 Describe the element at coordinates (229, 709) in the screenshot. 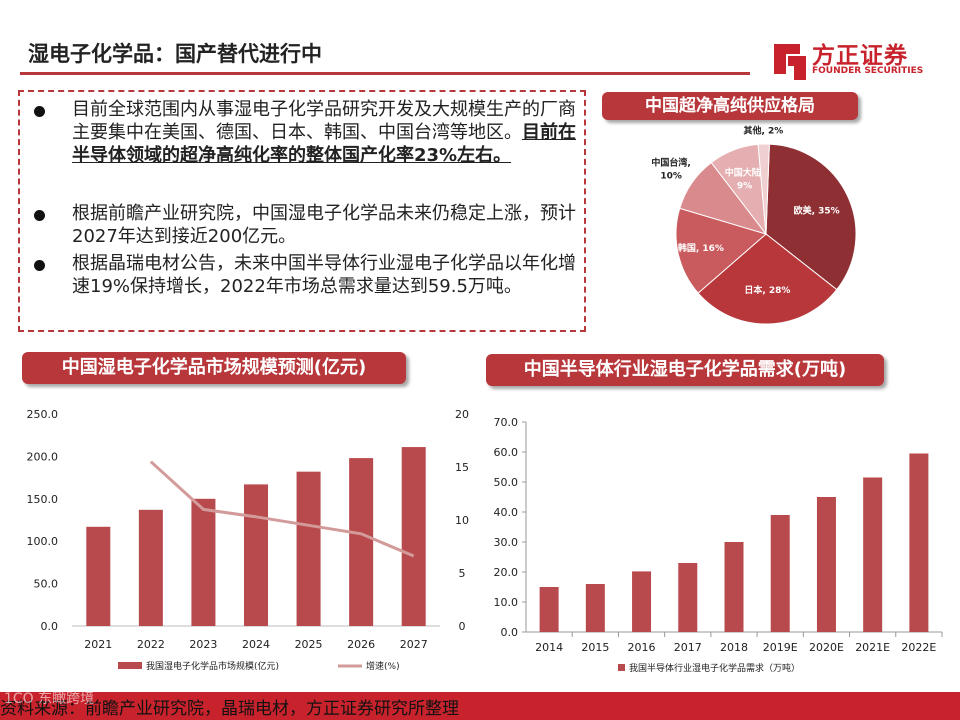

I see `source-note: 资料来源：前瞻产业研究院，晶瑞电材，方正证券研究所整理` at that location.